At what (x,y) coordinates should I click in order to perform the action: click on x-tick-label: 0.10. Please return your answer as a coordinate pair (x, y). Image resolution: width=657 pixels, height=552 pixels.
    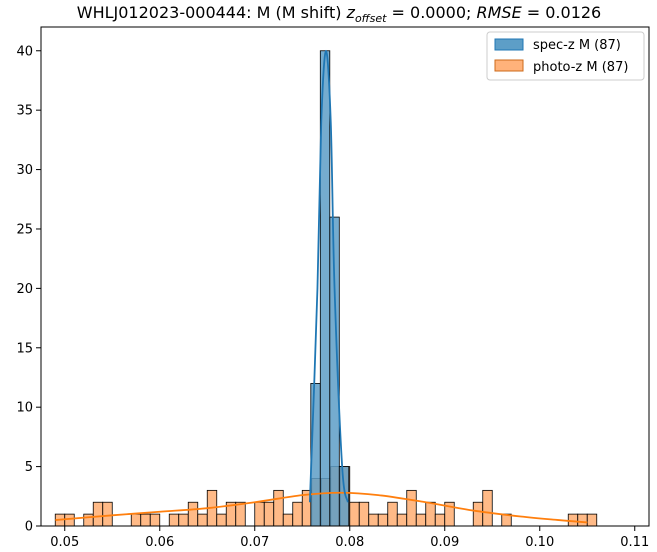
    Looking at the image, I should click on (539, 542).